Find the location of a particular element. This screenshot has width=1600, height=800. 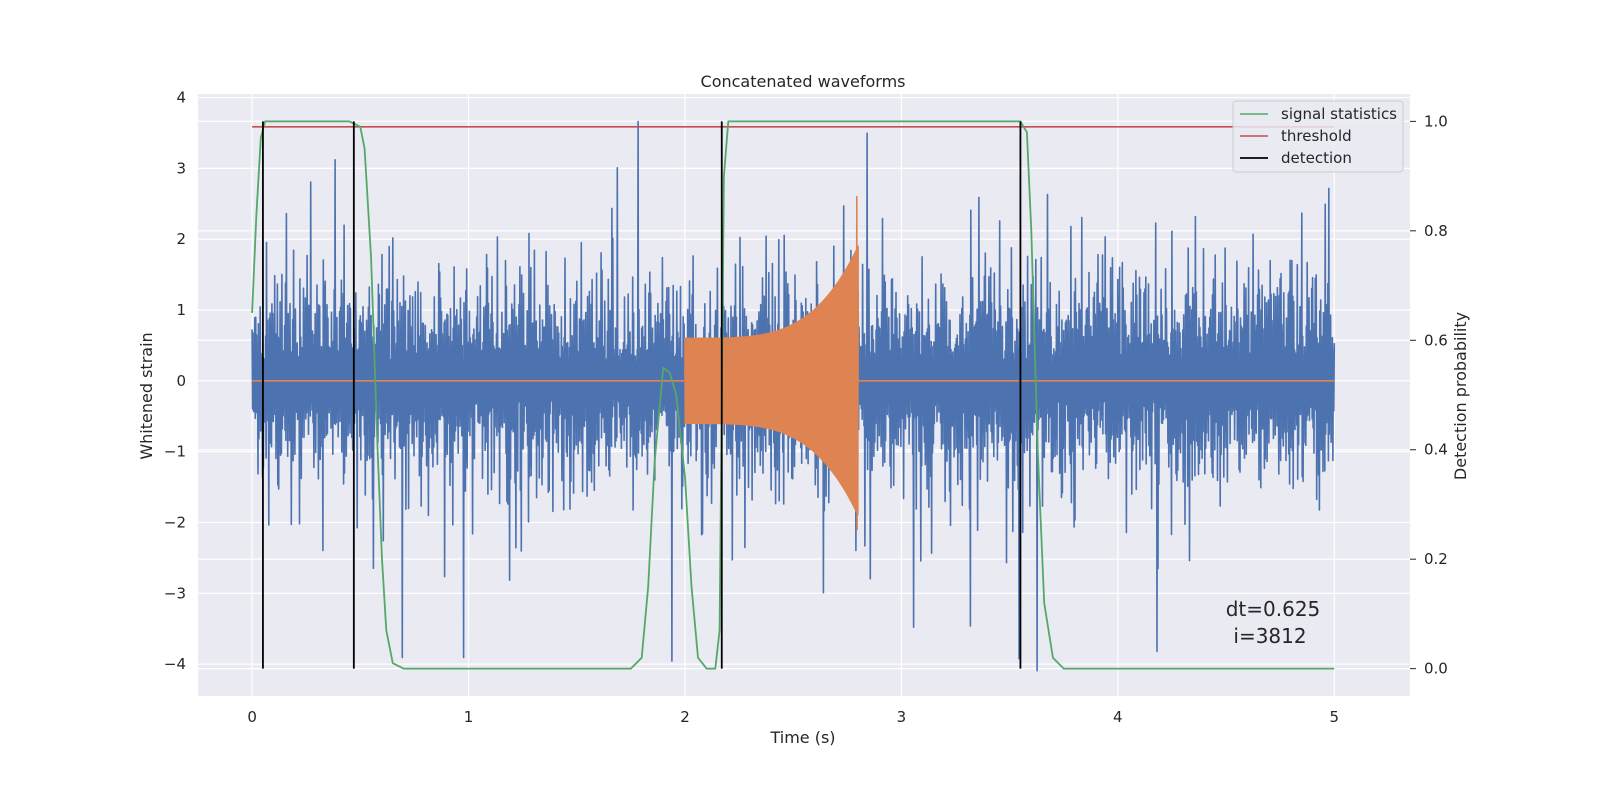

x-tick-label: 1 is located at coordinates (469, 717).